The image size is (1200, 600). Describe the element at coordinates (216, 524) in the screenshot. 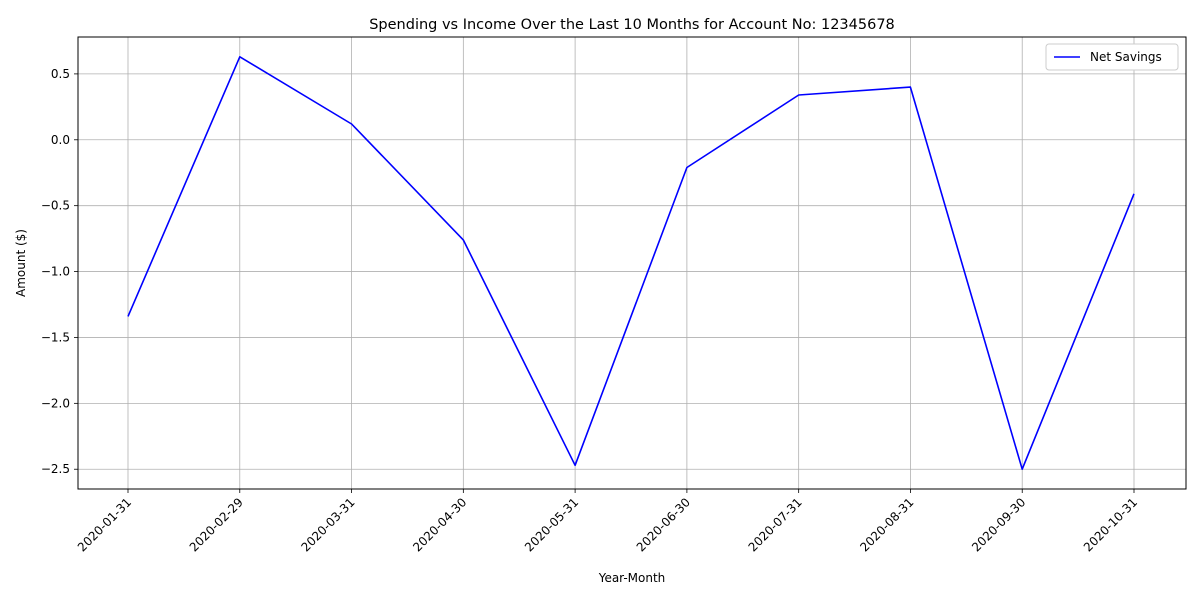

I see `x-tick-label: 2020-02-29` at that location.